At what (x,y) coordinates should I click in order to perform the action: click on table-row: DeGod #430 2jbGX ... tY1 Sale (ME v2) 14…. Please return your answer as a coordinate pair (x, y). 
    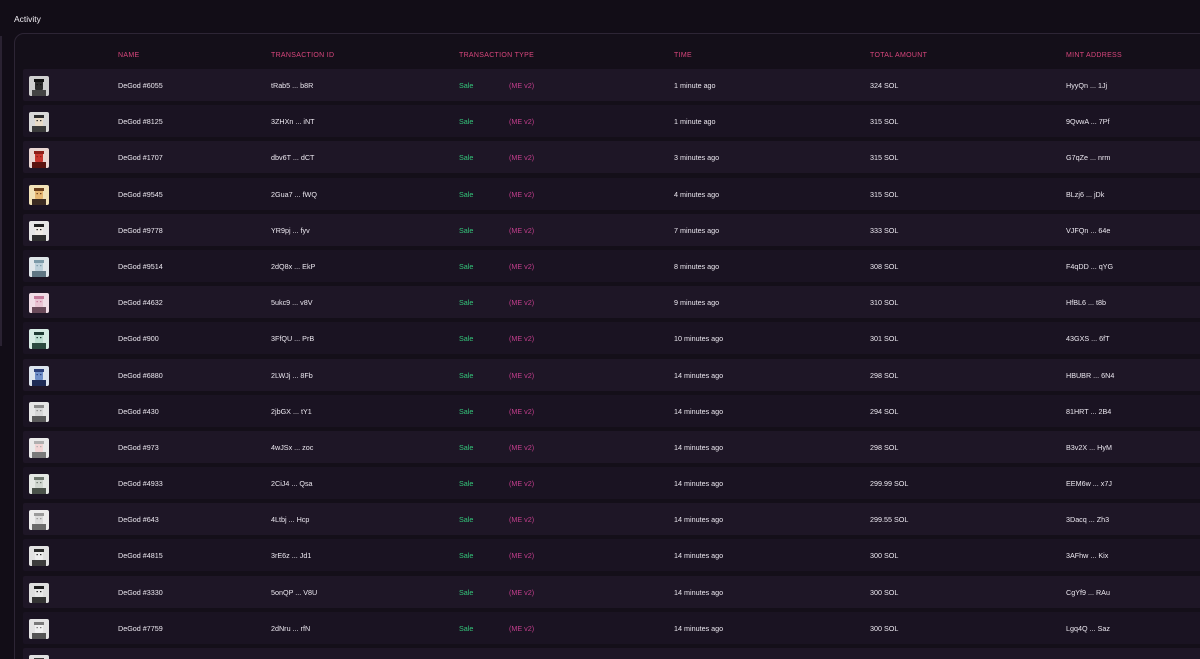
    Looking at the image, I should click on (611, 410).